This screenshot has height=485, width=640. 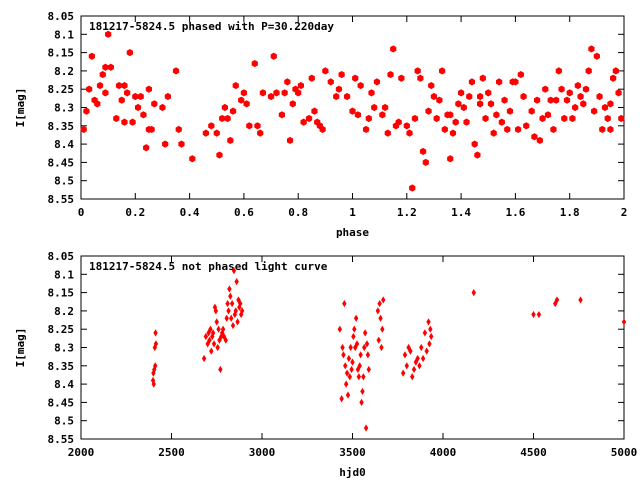 I want to click on phased-y-tick-label: 8.25, so click(x=61, y=89).